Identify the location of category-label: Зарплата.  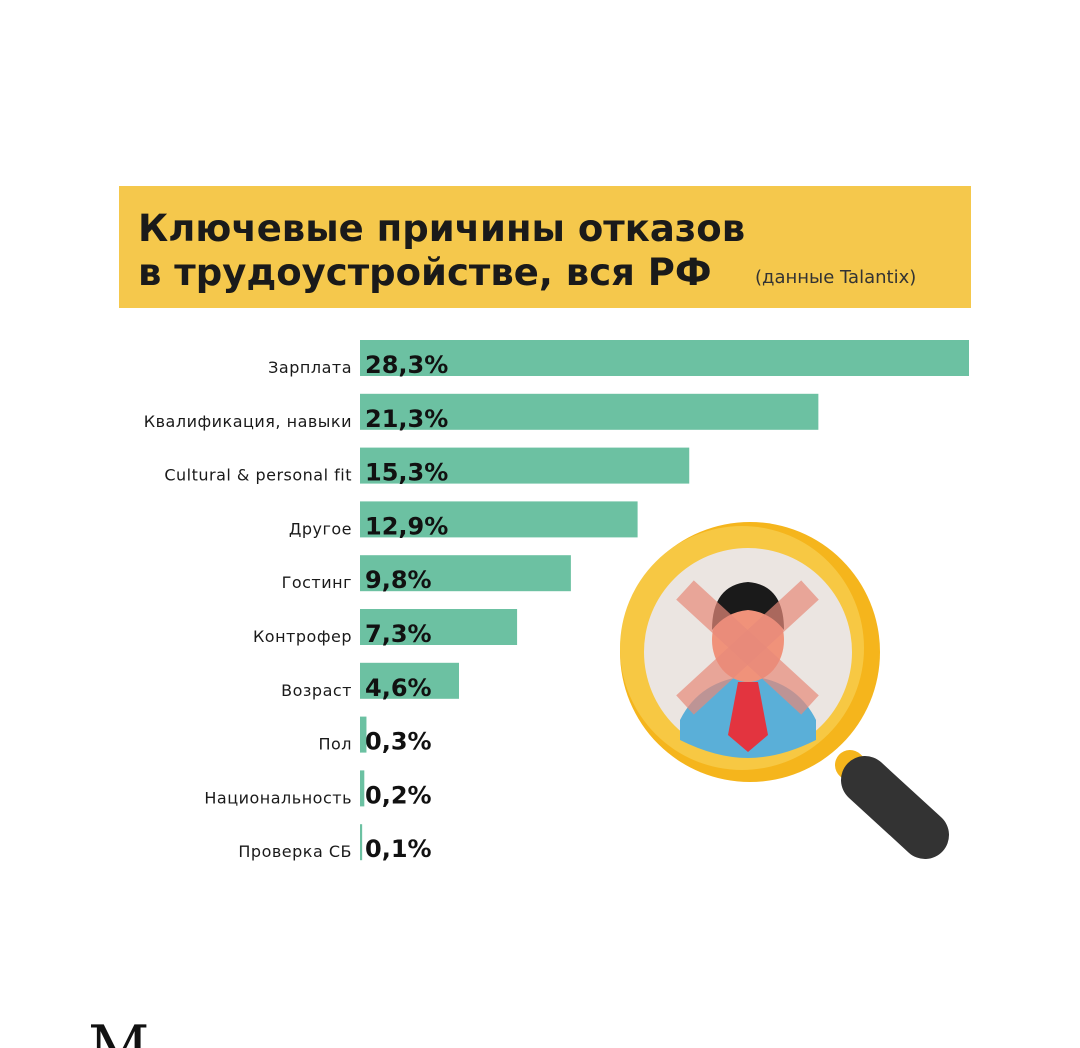
(310, 367).